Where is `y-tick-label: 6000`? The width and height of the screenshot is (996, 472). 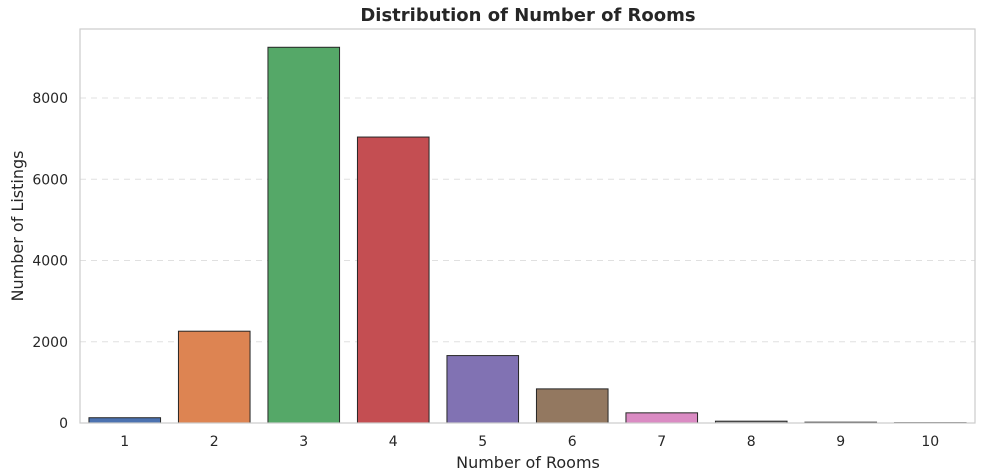
y-tick-label: 6000 is located at coordinates (50, 180).